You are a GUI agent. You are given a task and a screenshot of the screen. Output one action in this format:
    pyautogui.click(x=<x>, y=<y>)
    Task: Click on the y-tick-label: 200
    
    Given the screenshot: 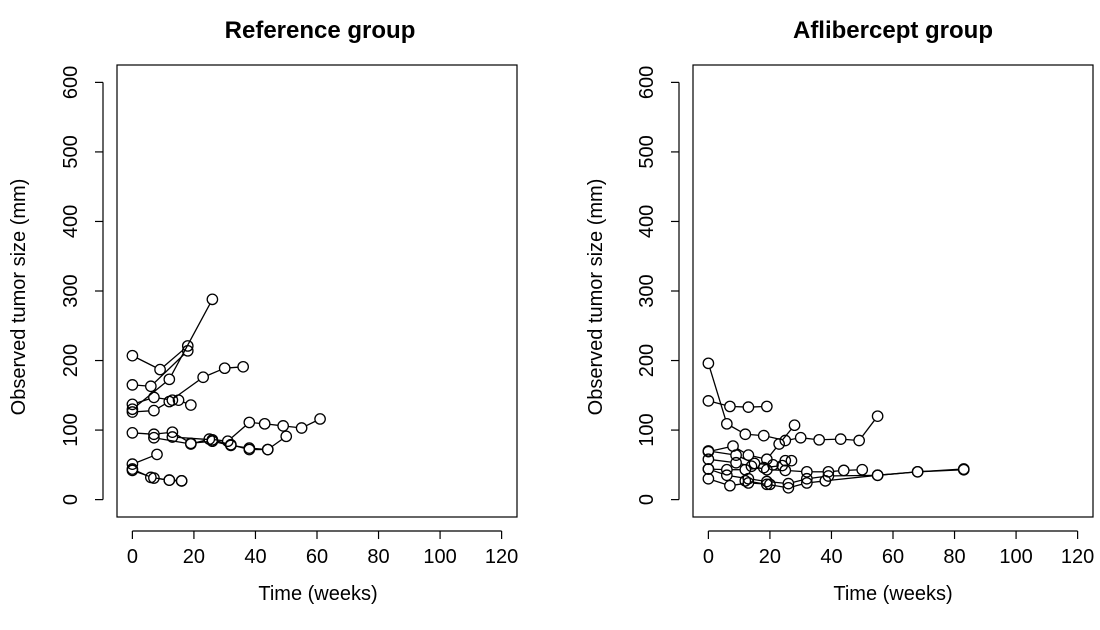 What is the action you would take?
    pyautogui.click(x=647, y=360)
    